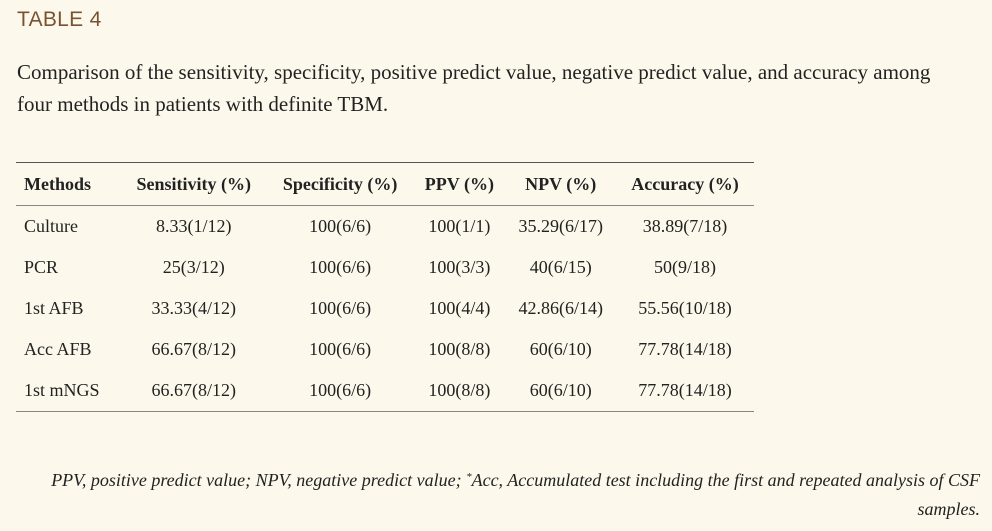 The height and width of the screenshot is (531, 992). Describe the element at coordinates (459, 226) in the screenshot. I see `value-cell: 100(1/1)` at that location.